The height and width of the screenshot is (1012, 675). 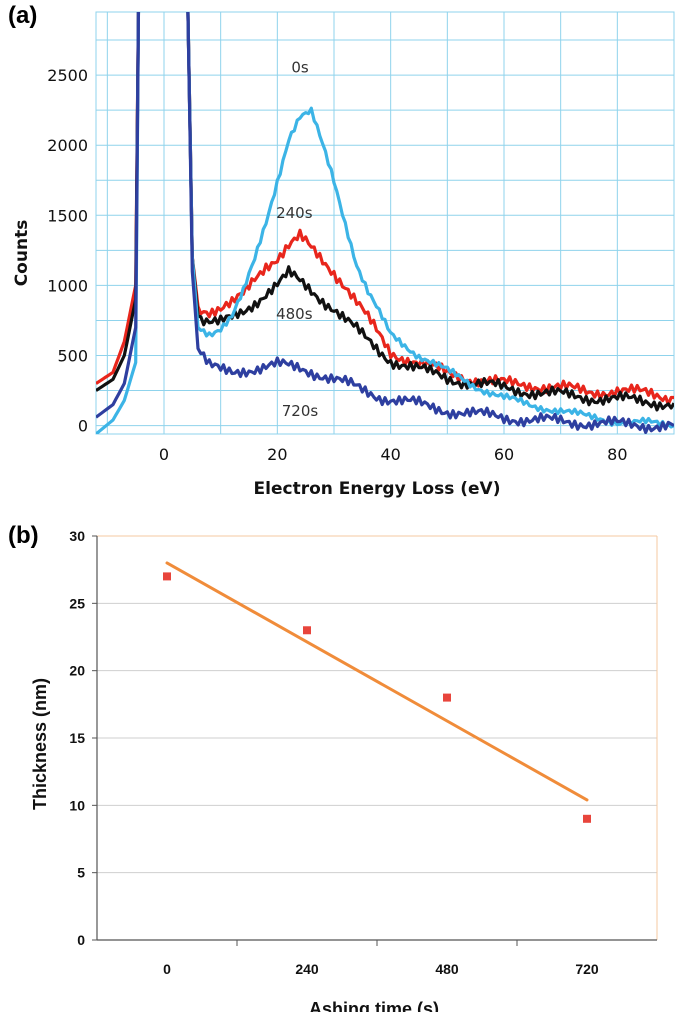 What do you see at coordinates (40, 744) in the screenshot?
I see `y-axis-title: Thickness (nm)` at bounding box center [40, 744].